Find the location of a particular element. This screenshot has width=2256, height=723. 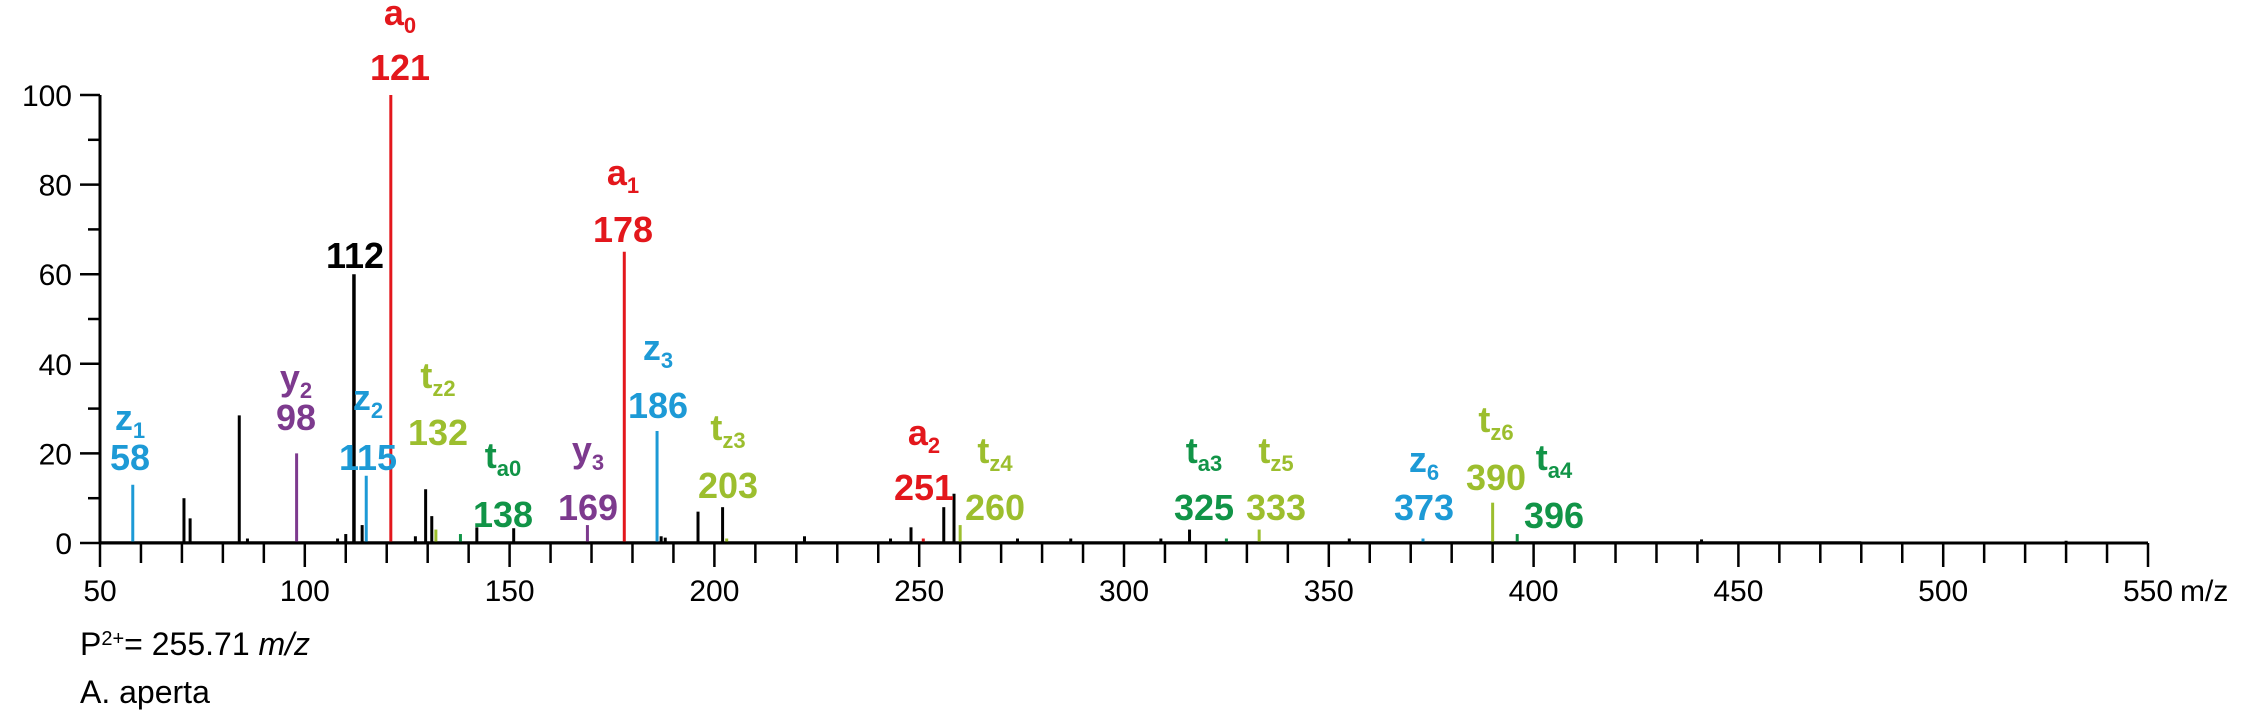

x-tick-label: 350 is located at coordinates (1329, 591).